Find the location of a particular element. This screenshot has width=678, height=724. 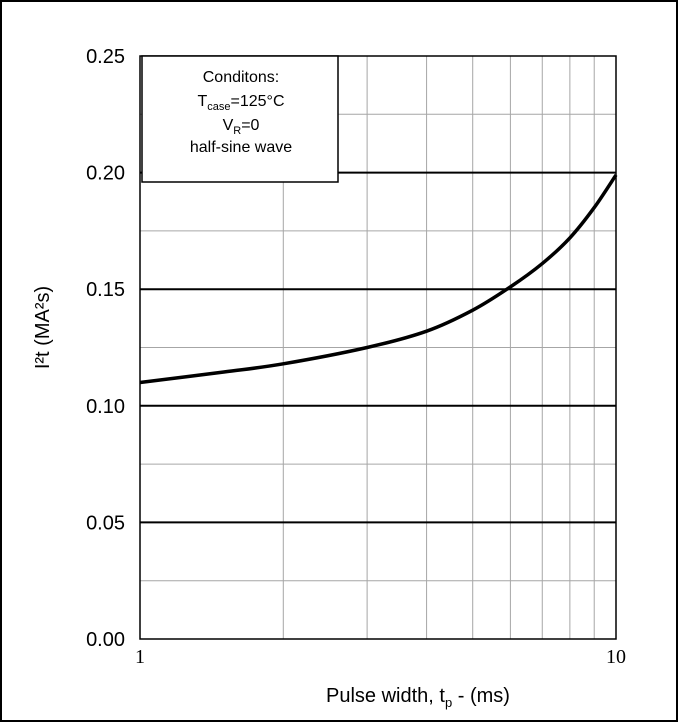

x-axis-label: Pulse width, tp - (ms) is located at coordinates (418, 697).